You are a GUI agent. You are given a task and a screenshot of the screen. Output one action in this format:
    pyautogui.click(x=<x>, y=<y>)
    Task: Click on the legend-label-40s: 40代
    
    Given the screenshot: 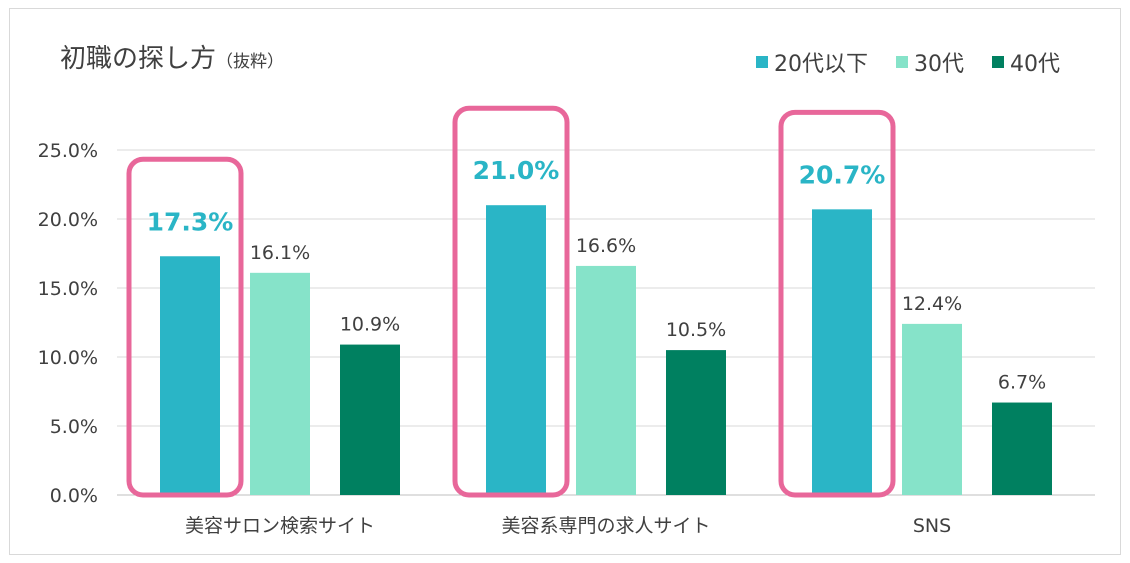 What is the action you would take?
    pyautogui.click(x=1035, y=64)
    